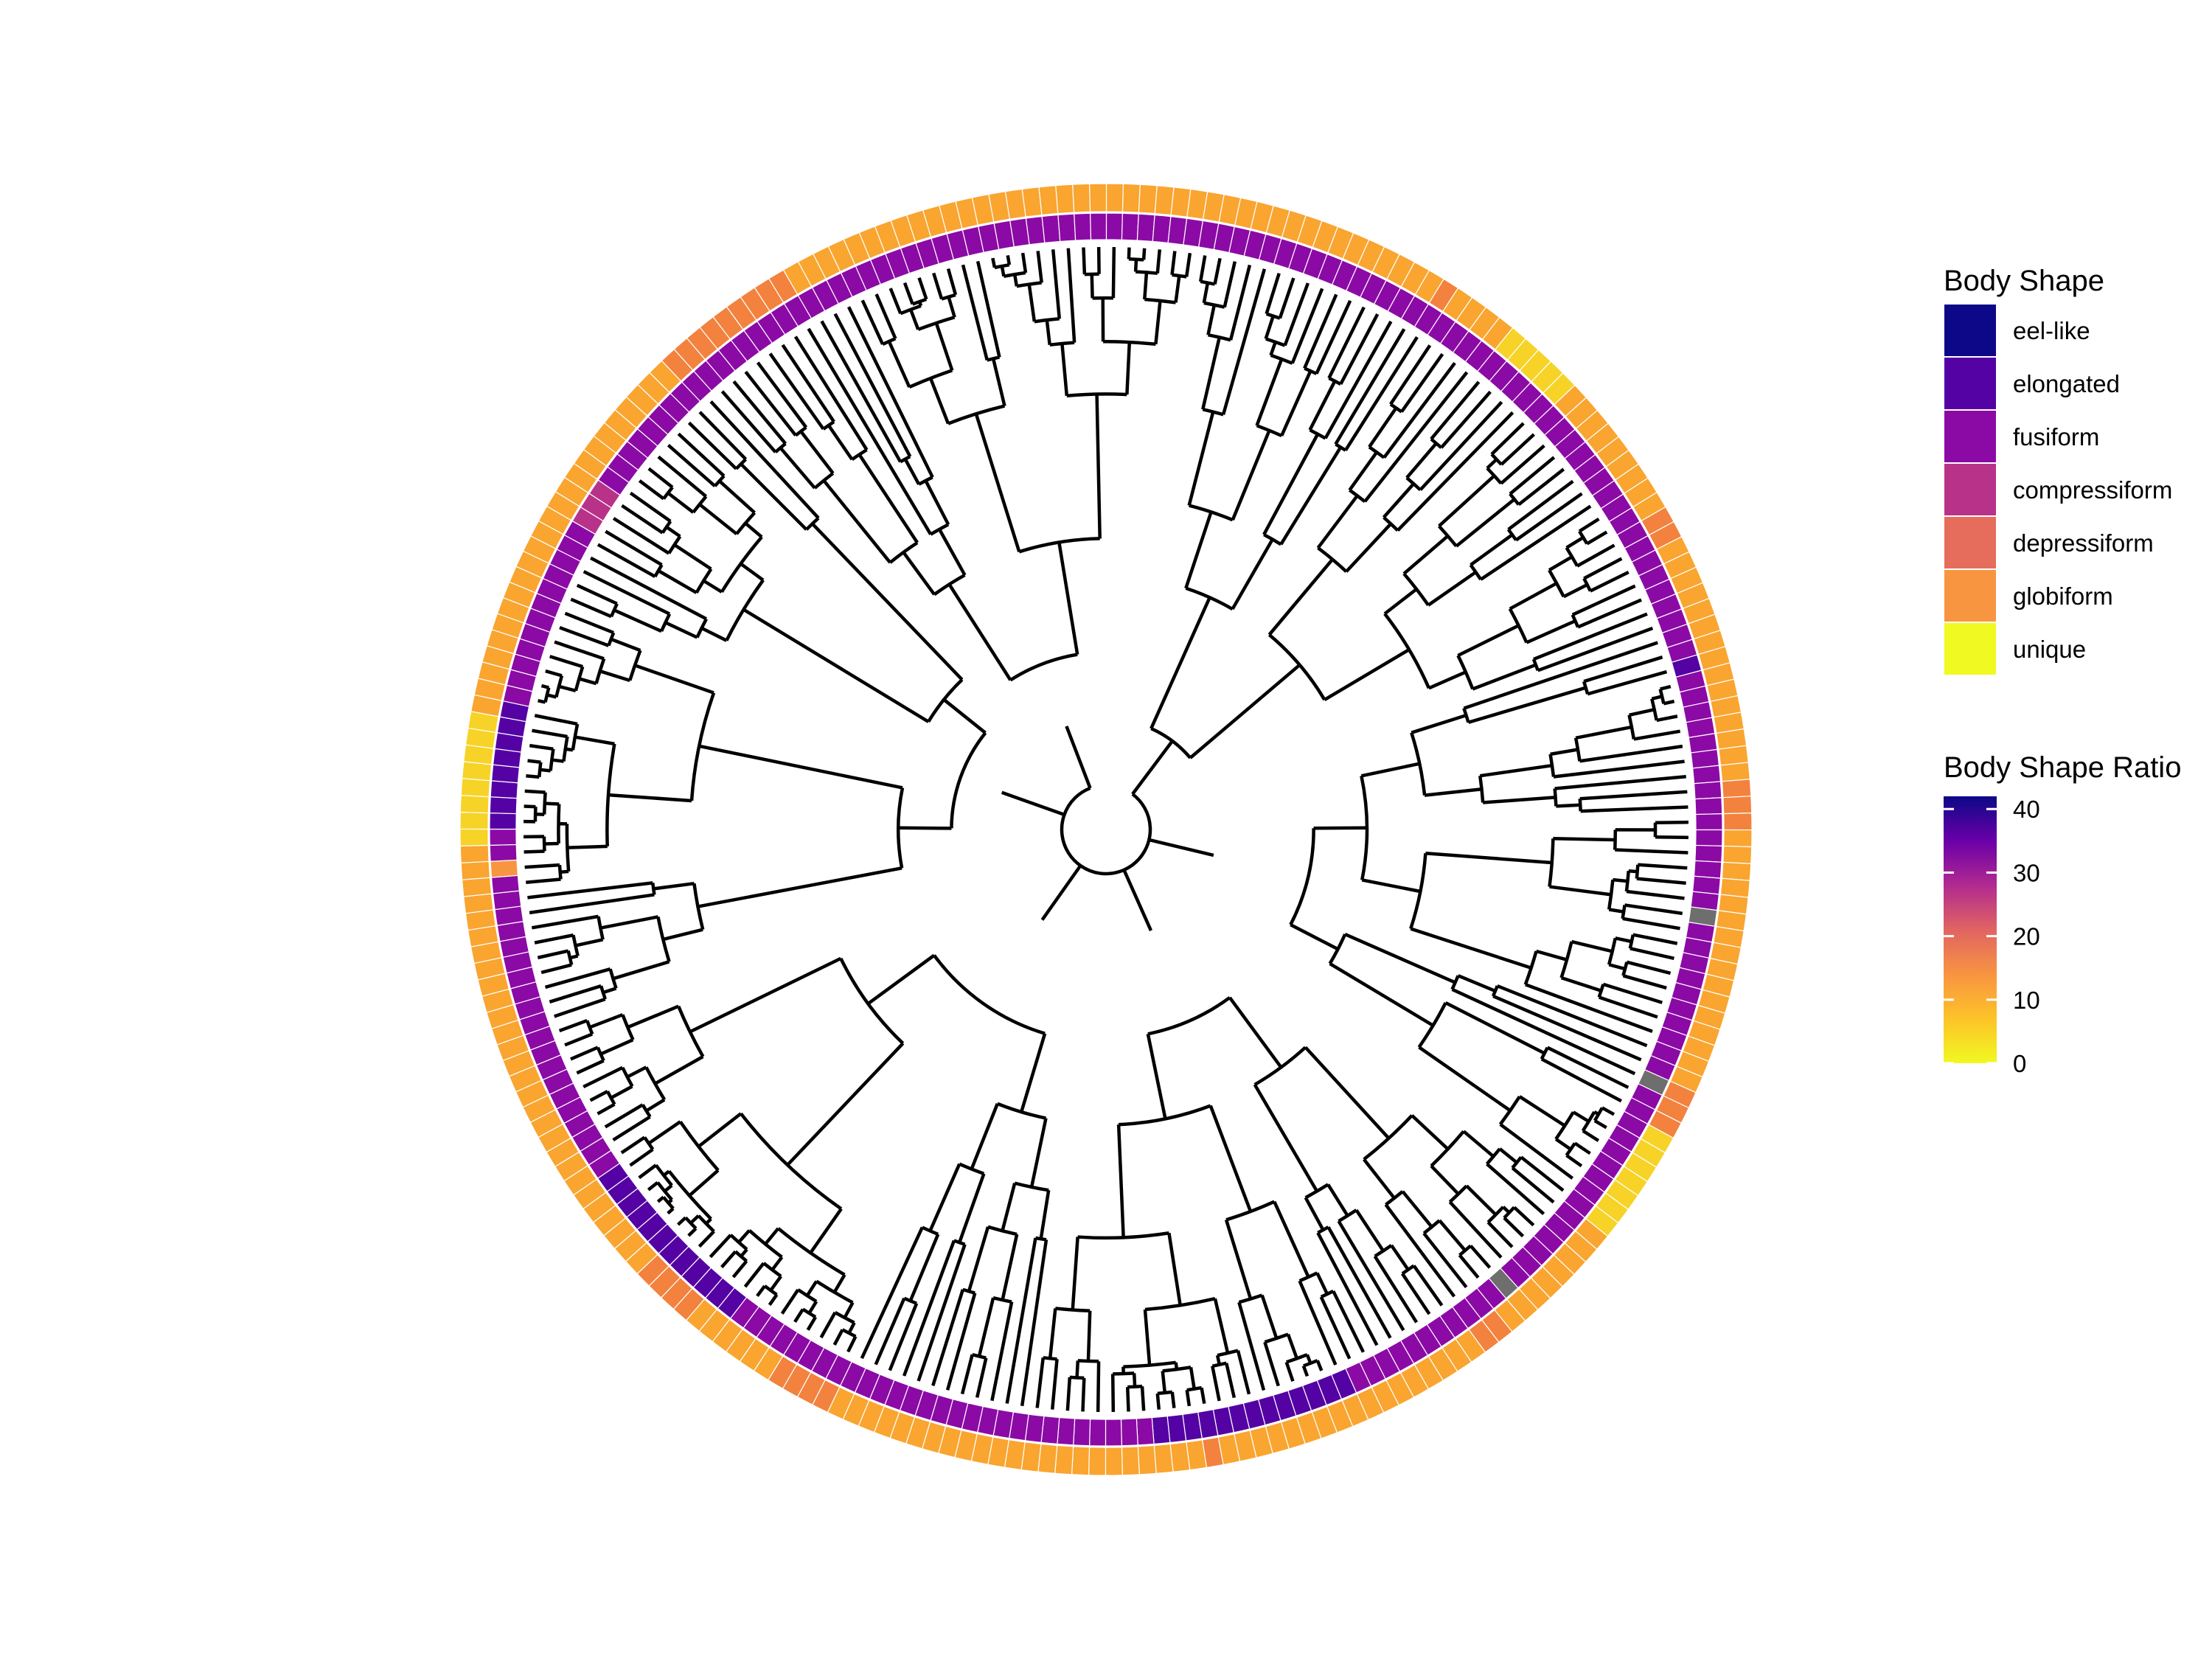 The width and height of the screenshot is (2212, 1659). What do you see at coordinates (2049, 649) in the screenshot?
I see `legend-label: unique` at bounding box center [2049, 649].